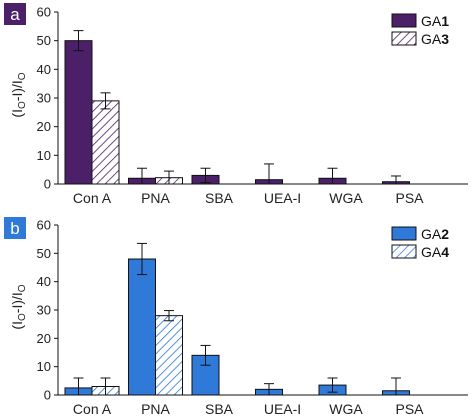 Image resolution: width=474 pixels, height=420 pixels. Describe the element at coordinates (105, 142) in the screenshot. I see `bar-ga3-con-a` at that location.